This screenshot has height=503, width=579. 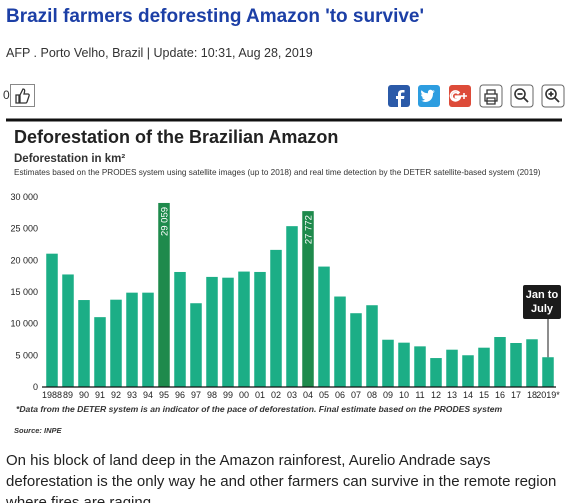 I want to click on x-tick-label: 90, so click(x=84, y=395).